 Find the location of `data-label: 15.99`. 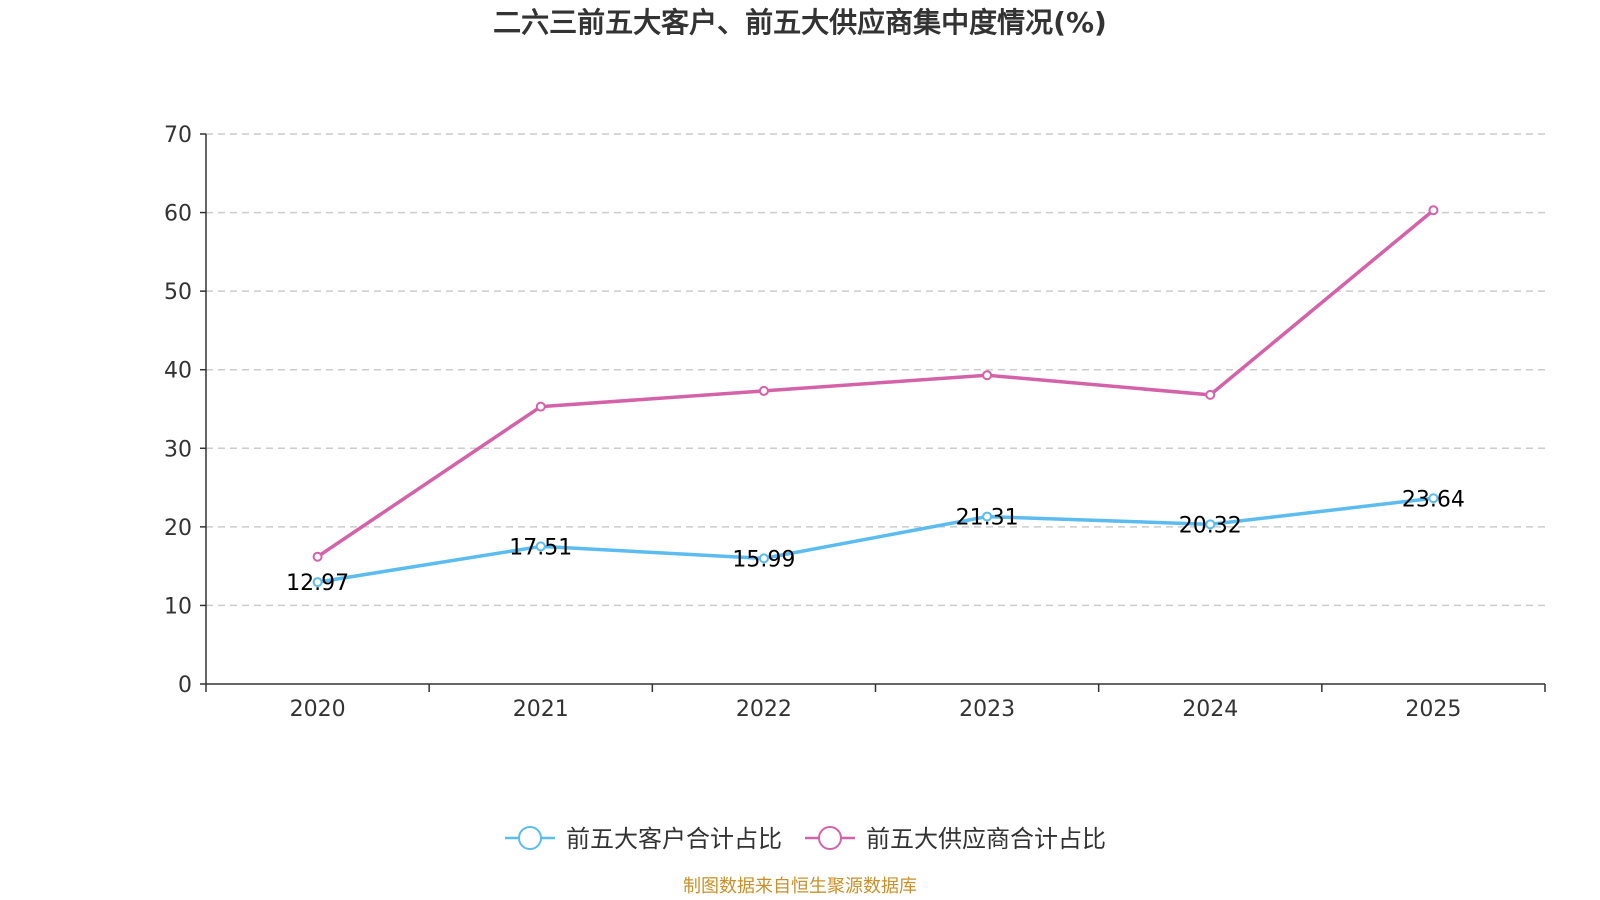

data-label: 15.99 is located at coordinates (763, 559).